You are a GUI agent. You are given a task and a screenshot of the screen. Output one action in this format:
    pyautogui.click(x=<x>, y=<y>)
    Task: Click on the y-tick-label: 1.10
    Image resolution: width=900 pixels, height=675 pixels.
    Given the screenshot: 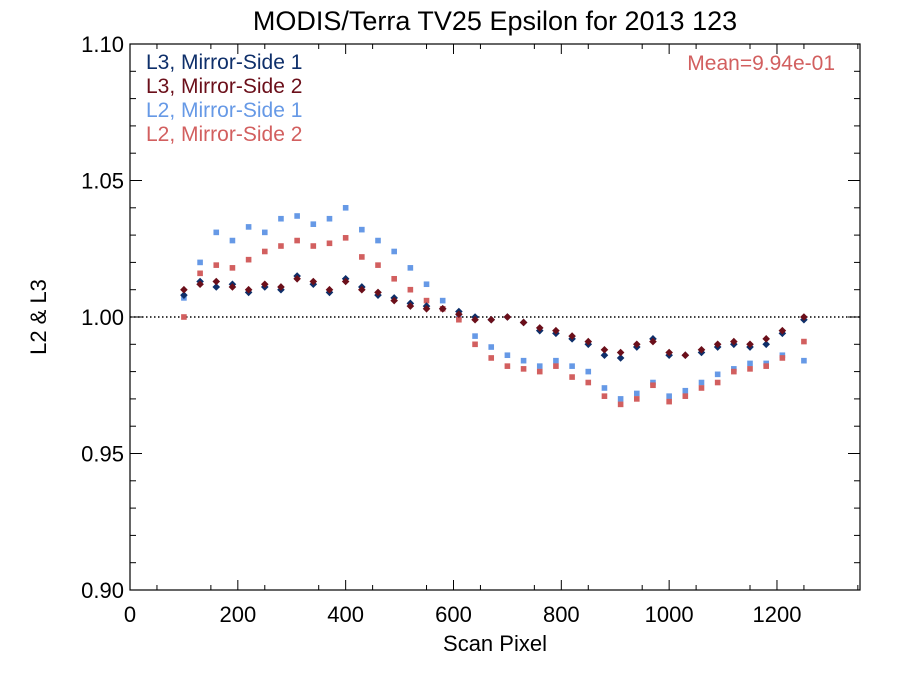 What is the action you would take?
    pyautogui.click(x=102, y=44)
    